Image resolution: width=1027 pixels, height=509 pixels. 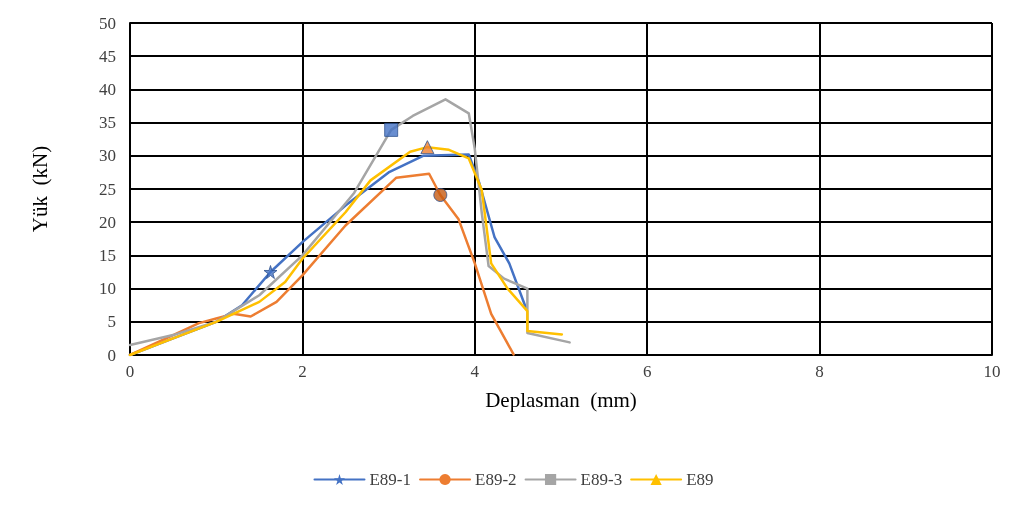 What do you see at coordinates (39, 189) in the screenshot?
I see `y-axis-title: Yük (kN)` at bounding box center [39, 189].